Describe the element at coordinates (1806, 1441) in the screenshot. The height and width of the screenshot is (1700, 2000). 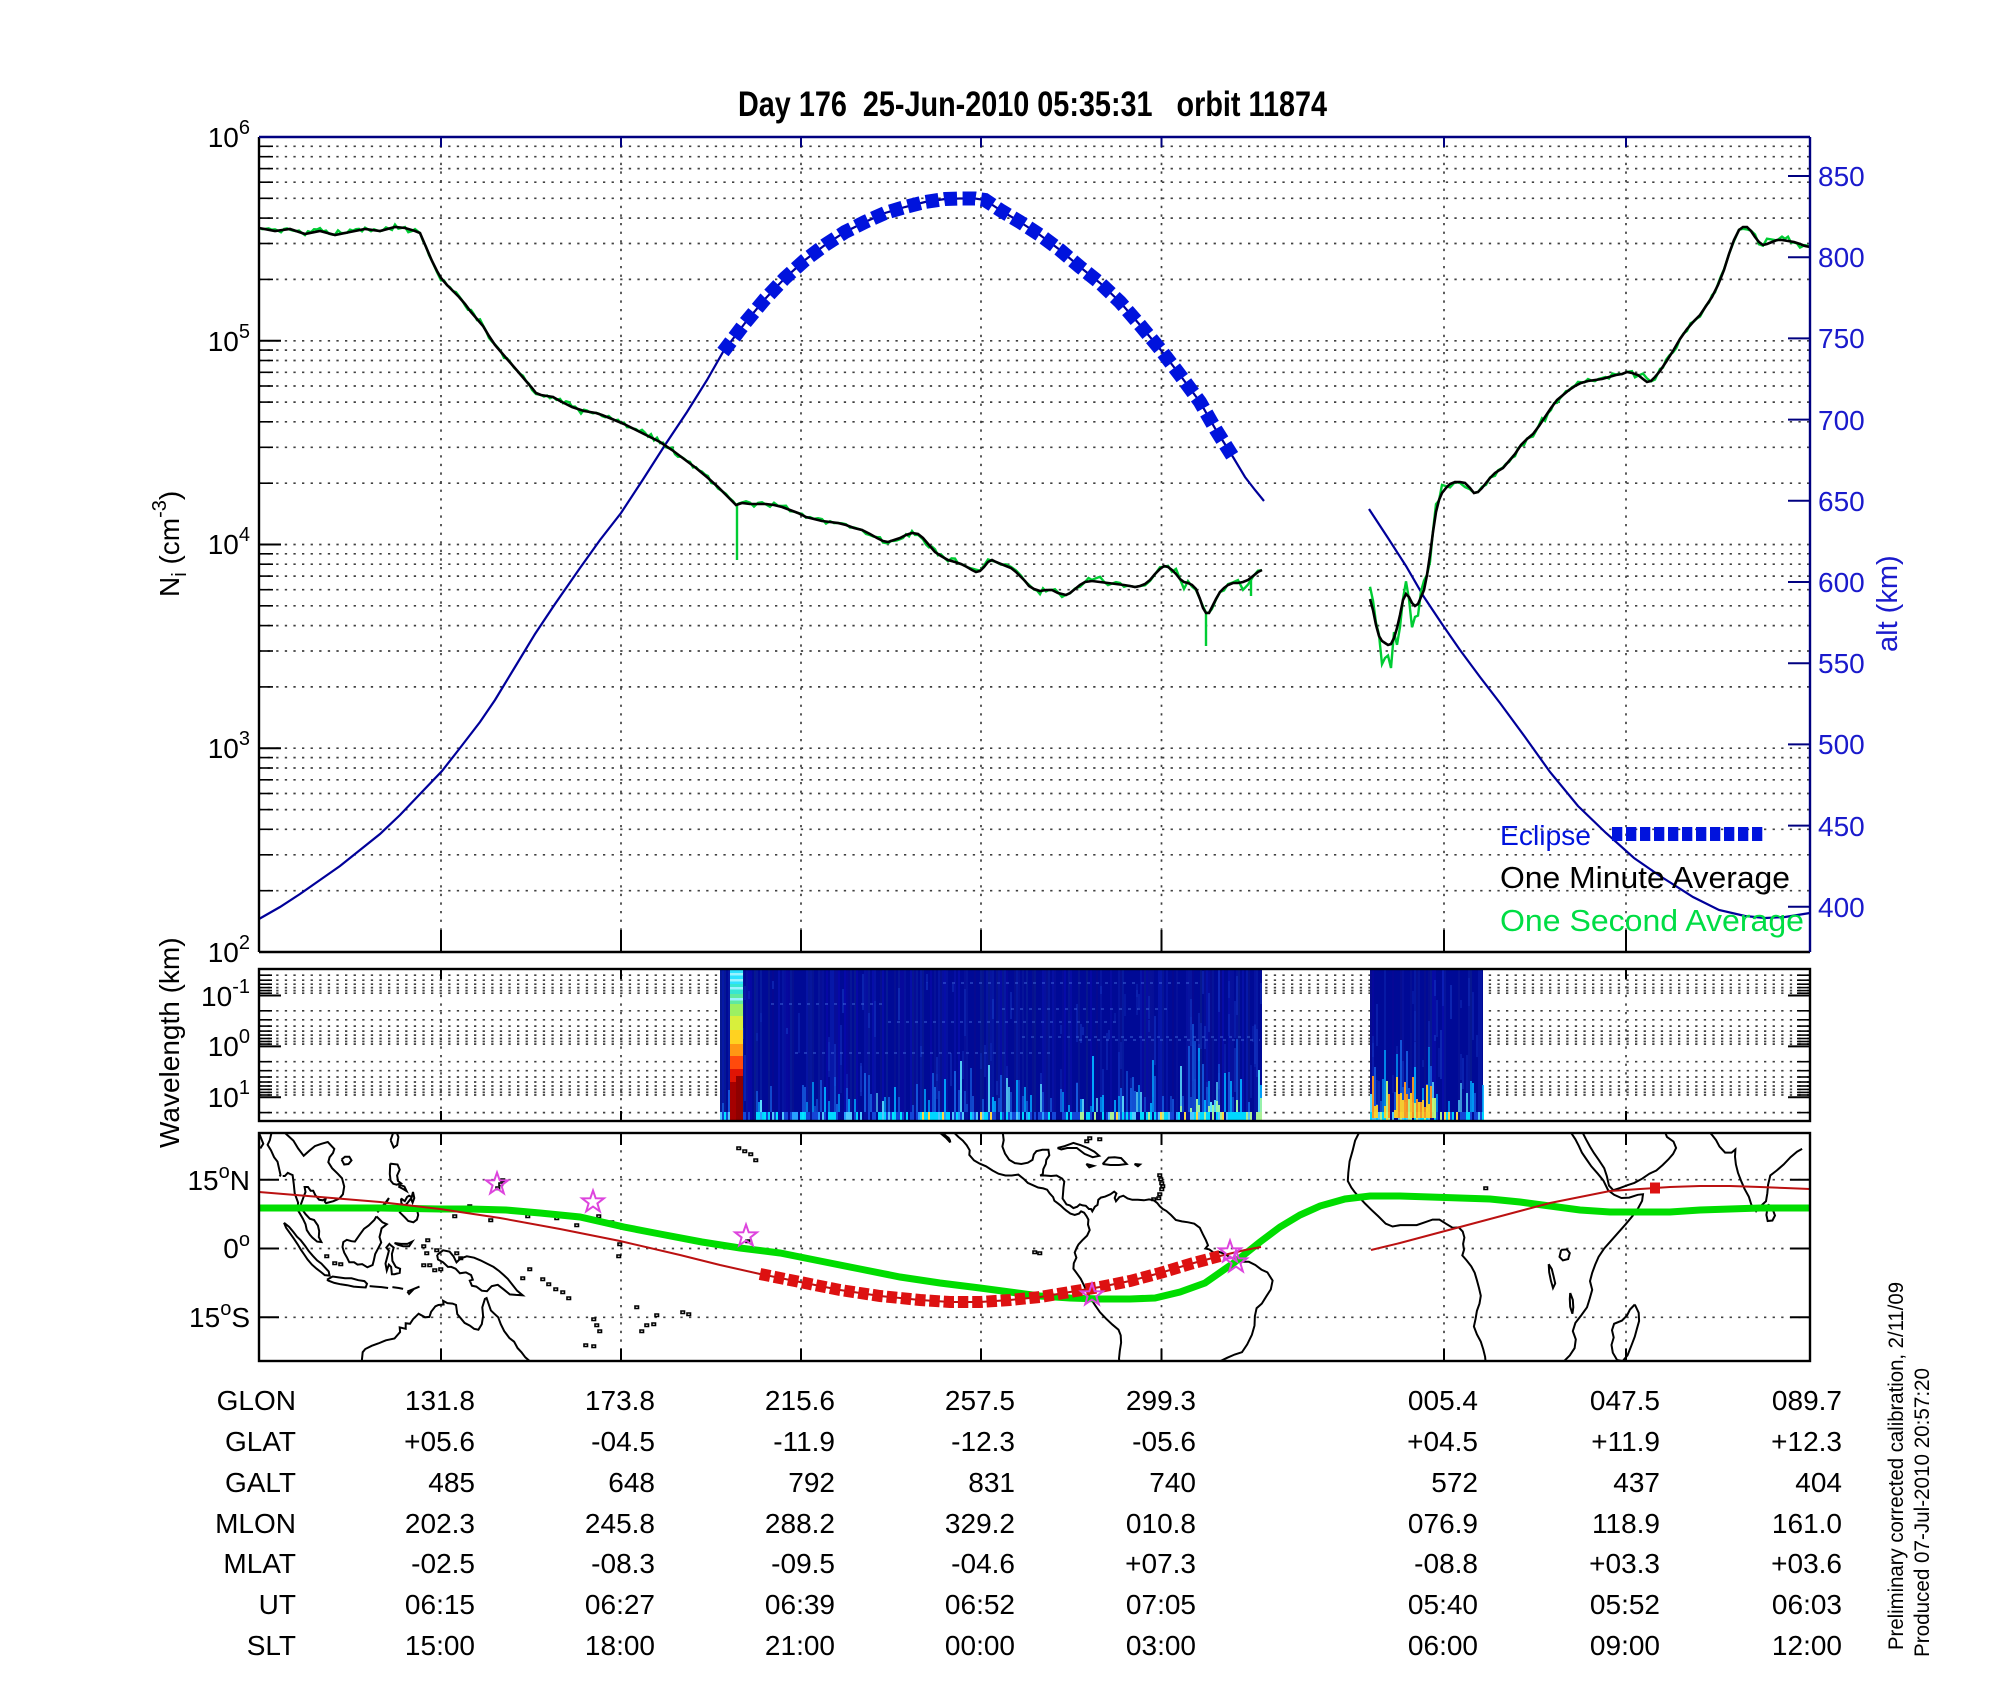
I see `svg-text: +12.3` at that location.